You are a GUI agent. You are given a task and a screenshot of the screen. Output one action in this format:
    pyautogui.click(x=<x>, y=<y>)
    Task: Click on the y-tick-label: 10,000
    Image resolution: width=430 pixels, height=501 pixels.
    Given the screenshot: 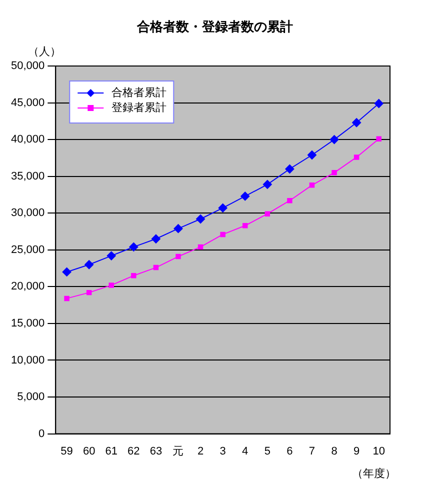 What is the action you would take?
    pyautogui.click(x=27, y=360)
    